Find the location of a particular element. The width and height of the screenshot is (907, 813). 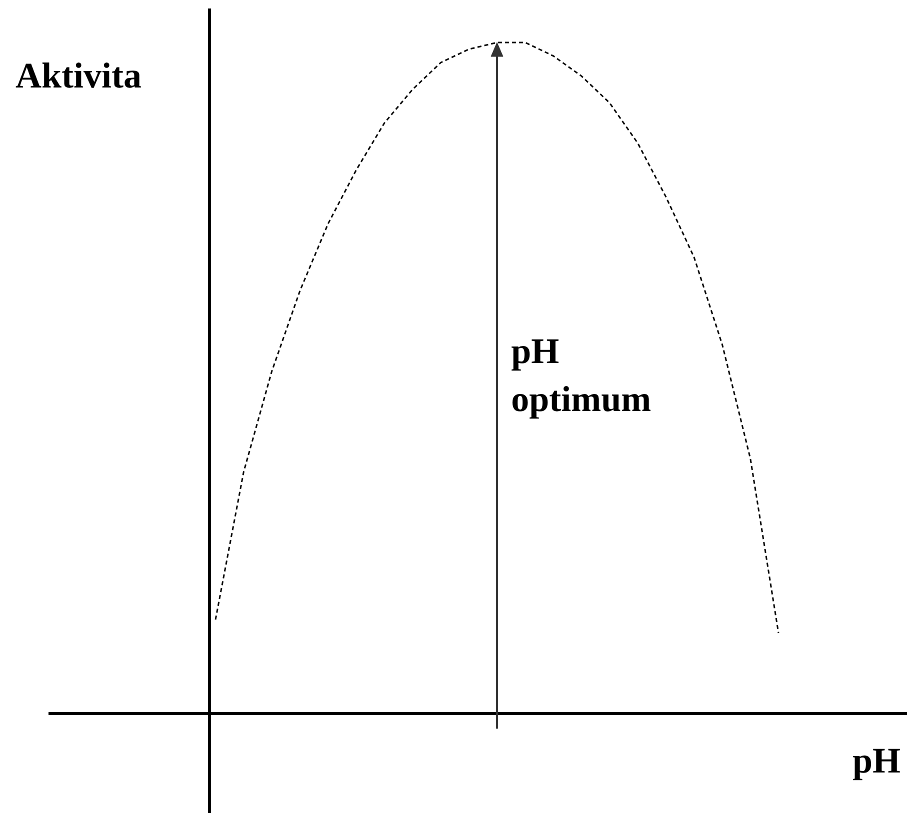

y-axis-title: Aktivita is located at coordinates (79, 76).